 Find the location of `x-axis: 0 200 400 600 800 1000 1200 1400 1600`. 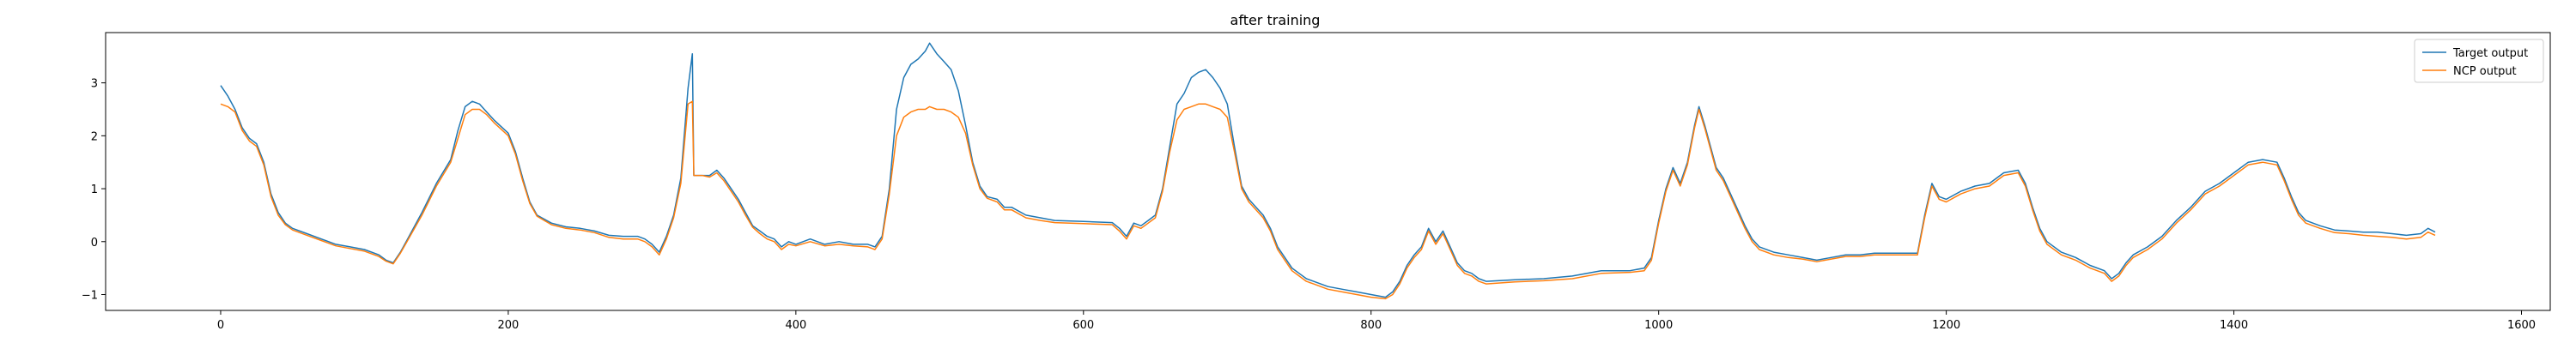

x-axis: 0 200 400 600 800 1000 1200 1400 1600 is located at coordinates (1376, 321).